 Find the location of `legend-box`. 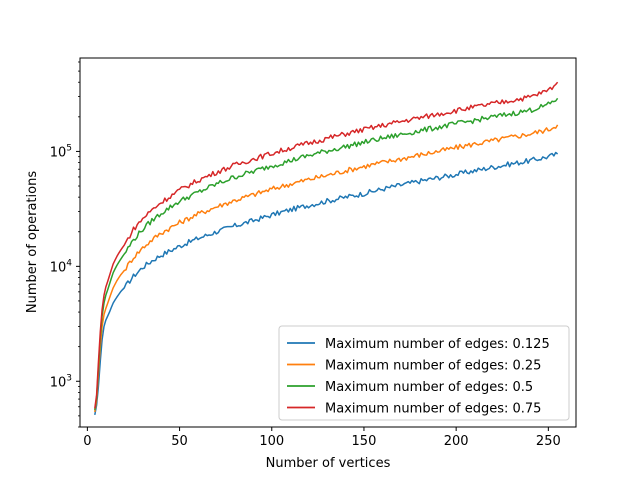

legend-box is located at coordinates (424, 373).